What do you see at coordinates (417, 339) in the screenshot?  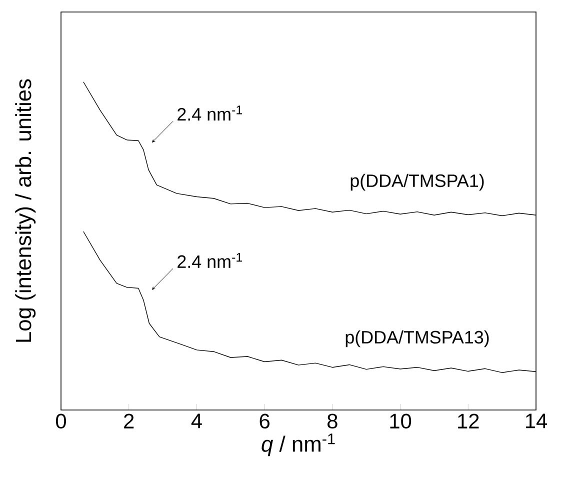 I see `series-label: p(DDA/TMSPA13)` at bounding box center [417, 339].